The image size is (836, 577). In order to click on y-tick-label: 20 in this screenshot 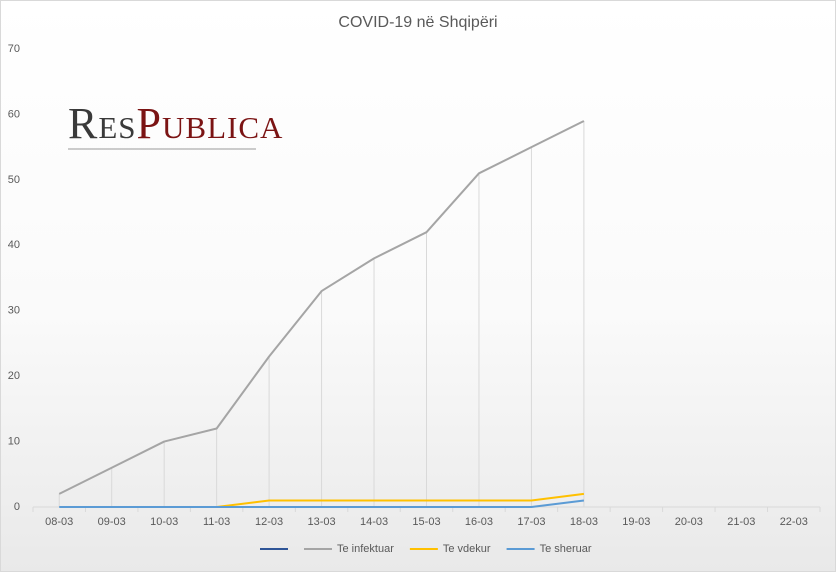, I will do `click(14, 376)`.